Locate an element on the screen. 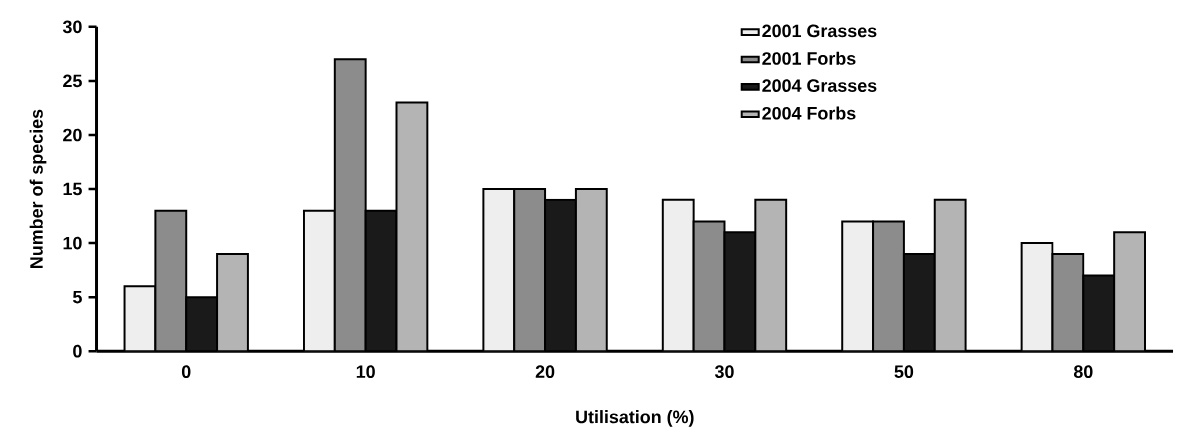 The image size is (1179, 440). y-tick-label: 5 is located at coordinates (77, 297).